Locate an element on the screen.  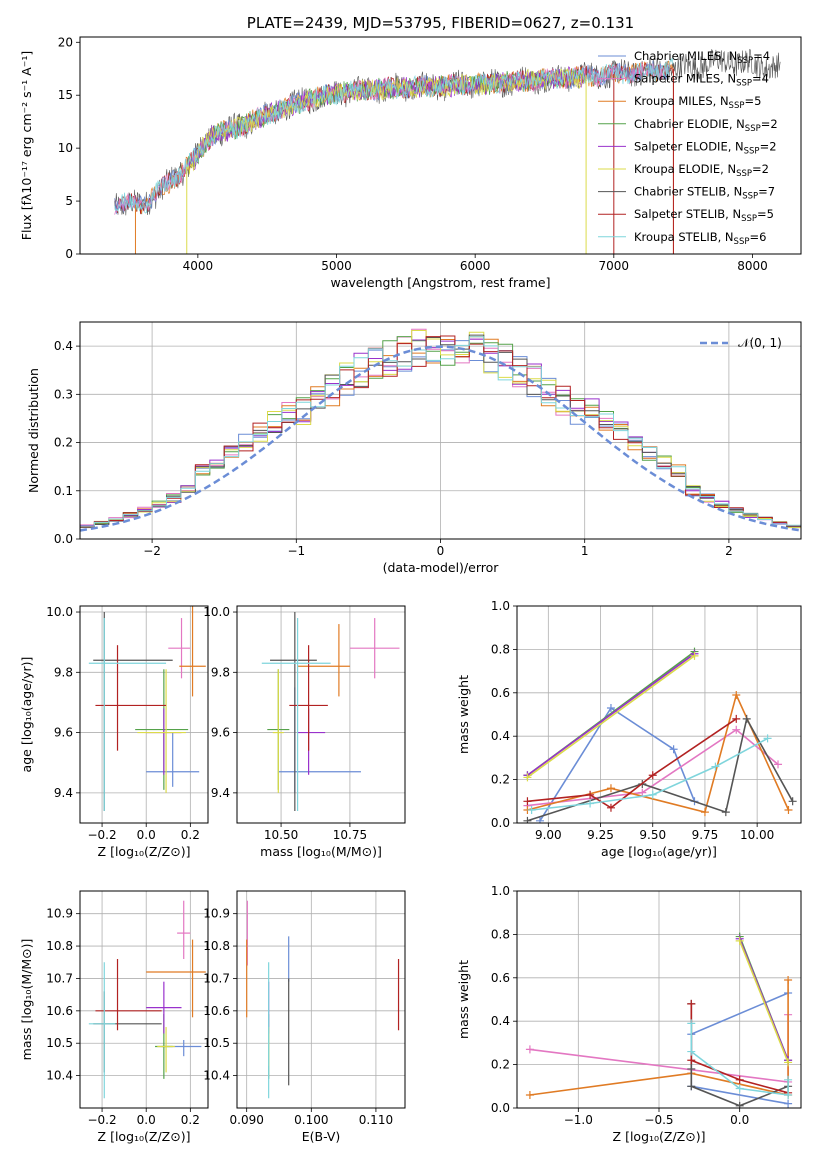
y-axis-label: mass [log₁₀(M/M⊙)] is located at coordinates (26, 1000).